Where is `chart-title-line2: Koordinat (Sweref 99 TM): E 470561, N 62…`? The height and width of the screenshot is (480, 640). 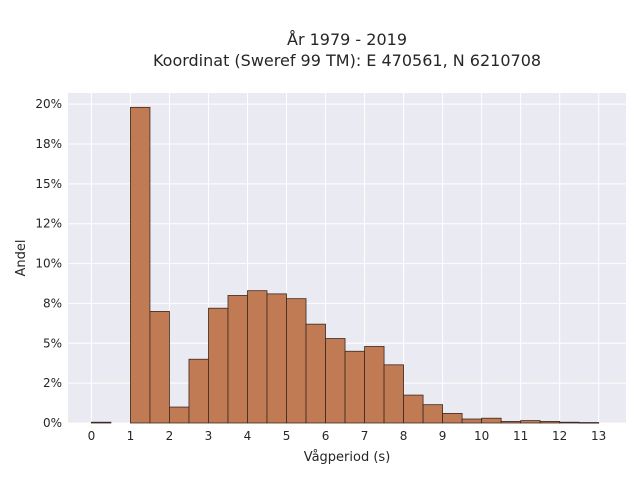
chart-title-line2: Koordinat (Sweref 99 TM): E 470561, N 62… is located at coordinates (347, 60).